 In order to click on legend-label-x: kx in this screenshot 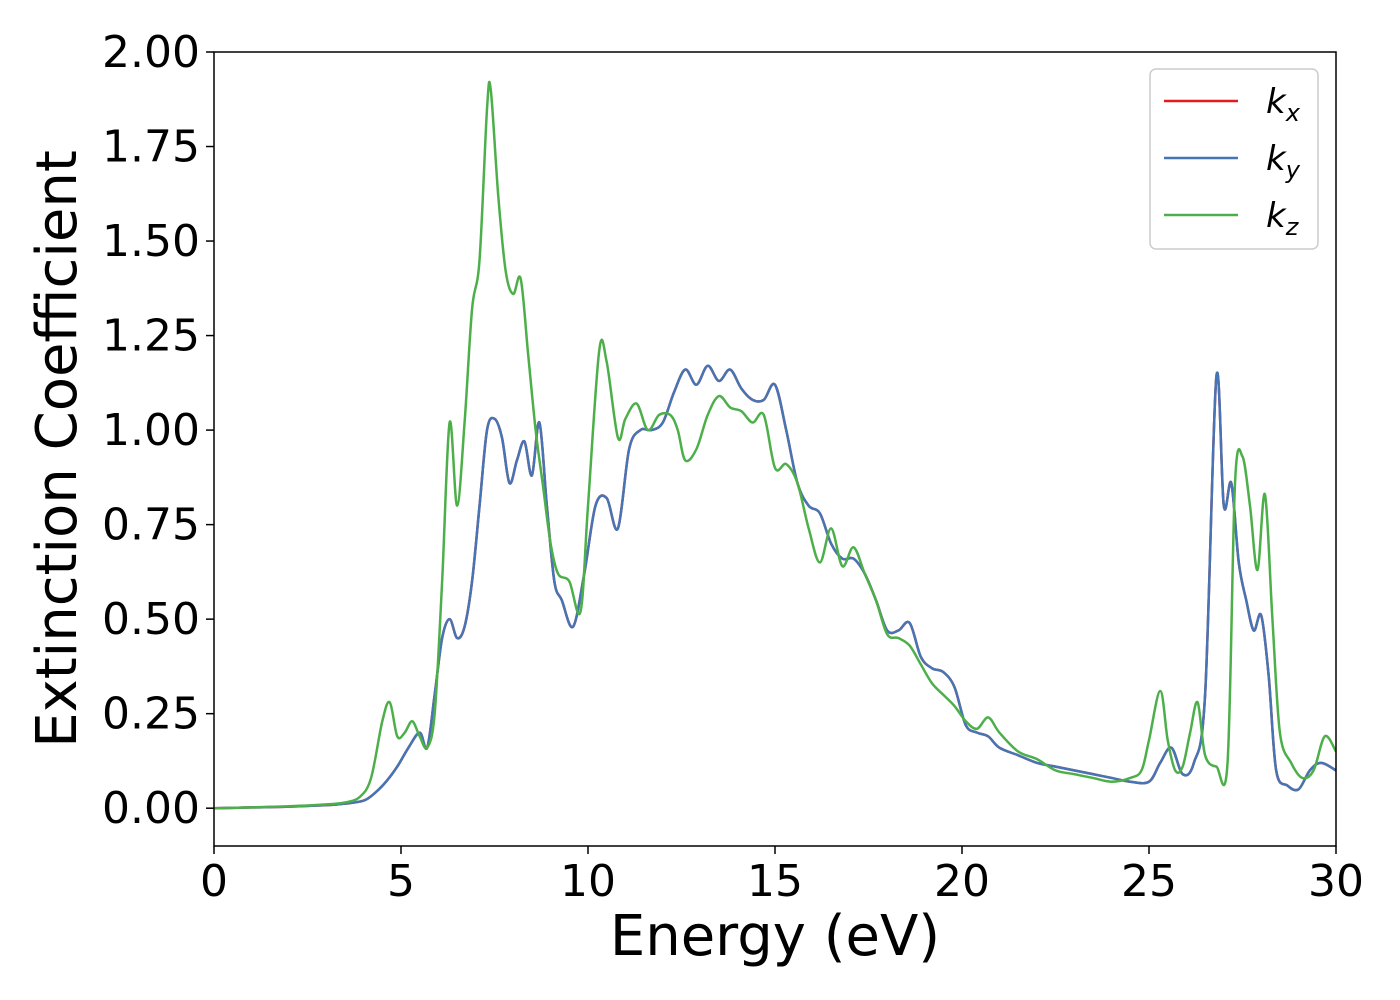, I will do `click(1283, 104)`.